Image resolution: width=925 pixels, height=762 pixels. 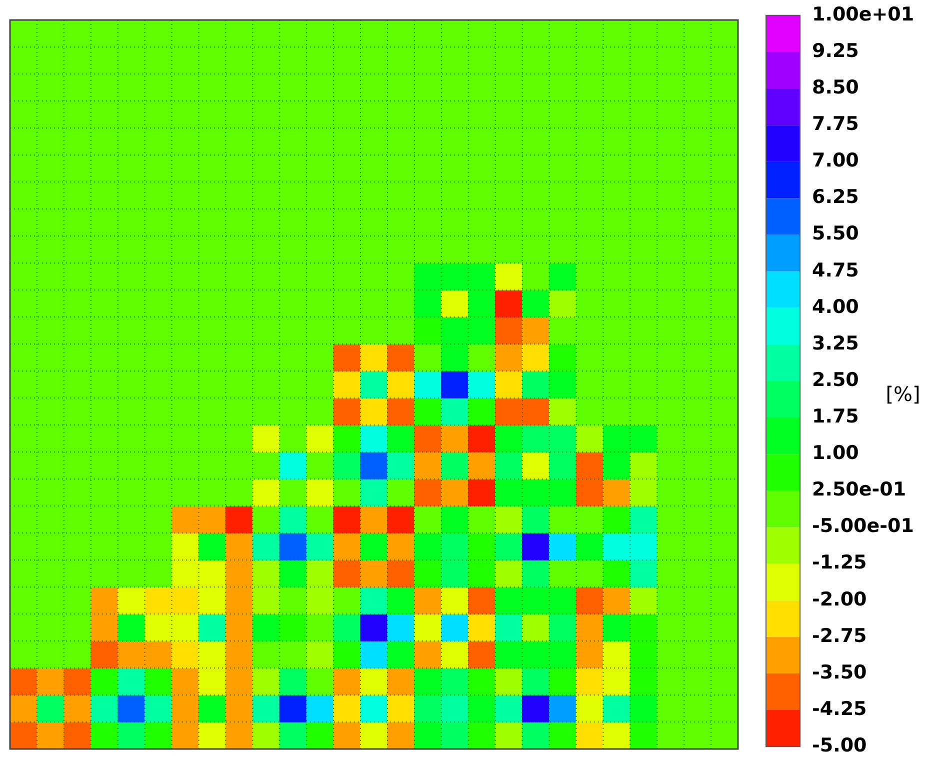 I want to click on color-bar-label: 5.50, so click(x=835, y=233).